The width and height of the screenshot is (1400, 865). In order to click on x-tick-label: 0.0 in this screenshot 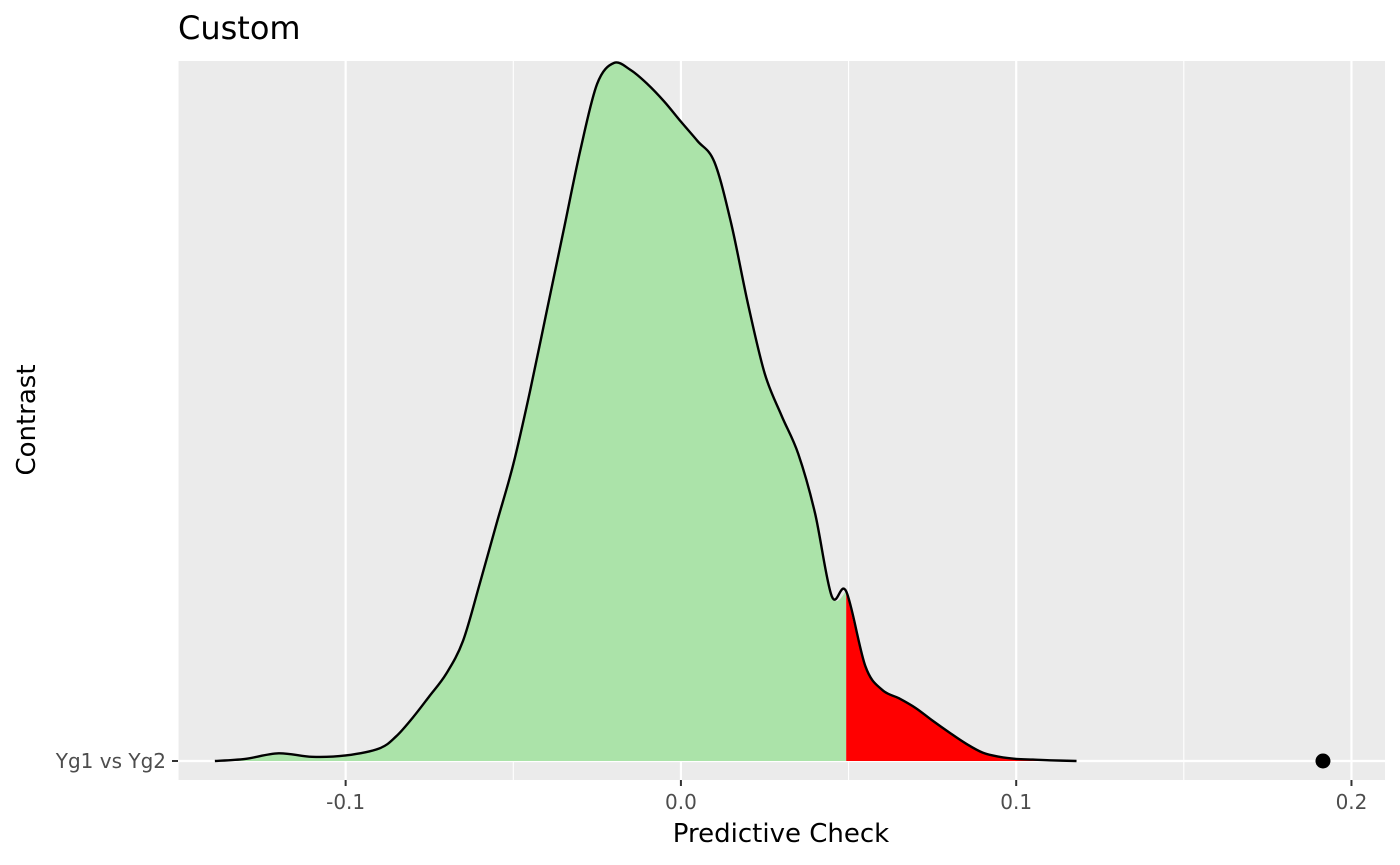, I will do `click(681, 802)`.